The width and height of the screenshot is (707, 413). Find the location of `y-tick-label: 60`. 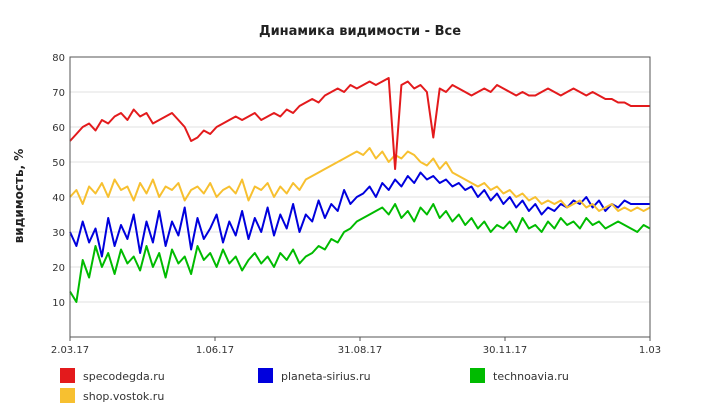

y-tick-label: 60 is located at coordinates (58, 128).